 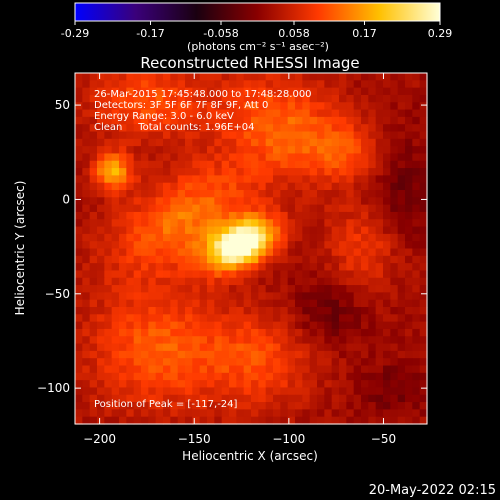 What do you see at coordinates (150, 33) in the screenshot?
I see `colorbar-tick-label: -0.17` at bounding box center [150, 33].